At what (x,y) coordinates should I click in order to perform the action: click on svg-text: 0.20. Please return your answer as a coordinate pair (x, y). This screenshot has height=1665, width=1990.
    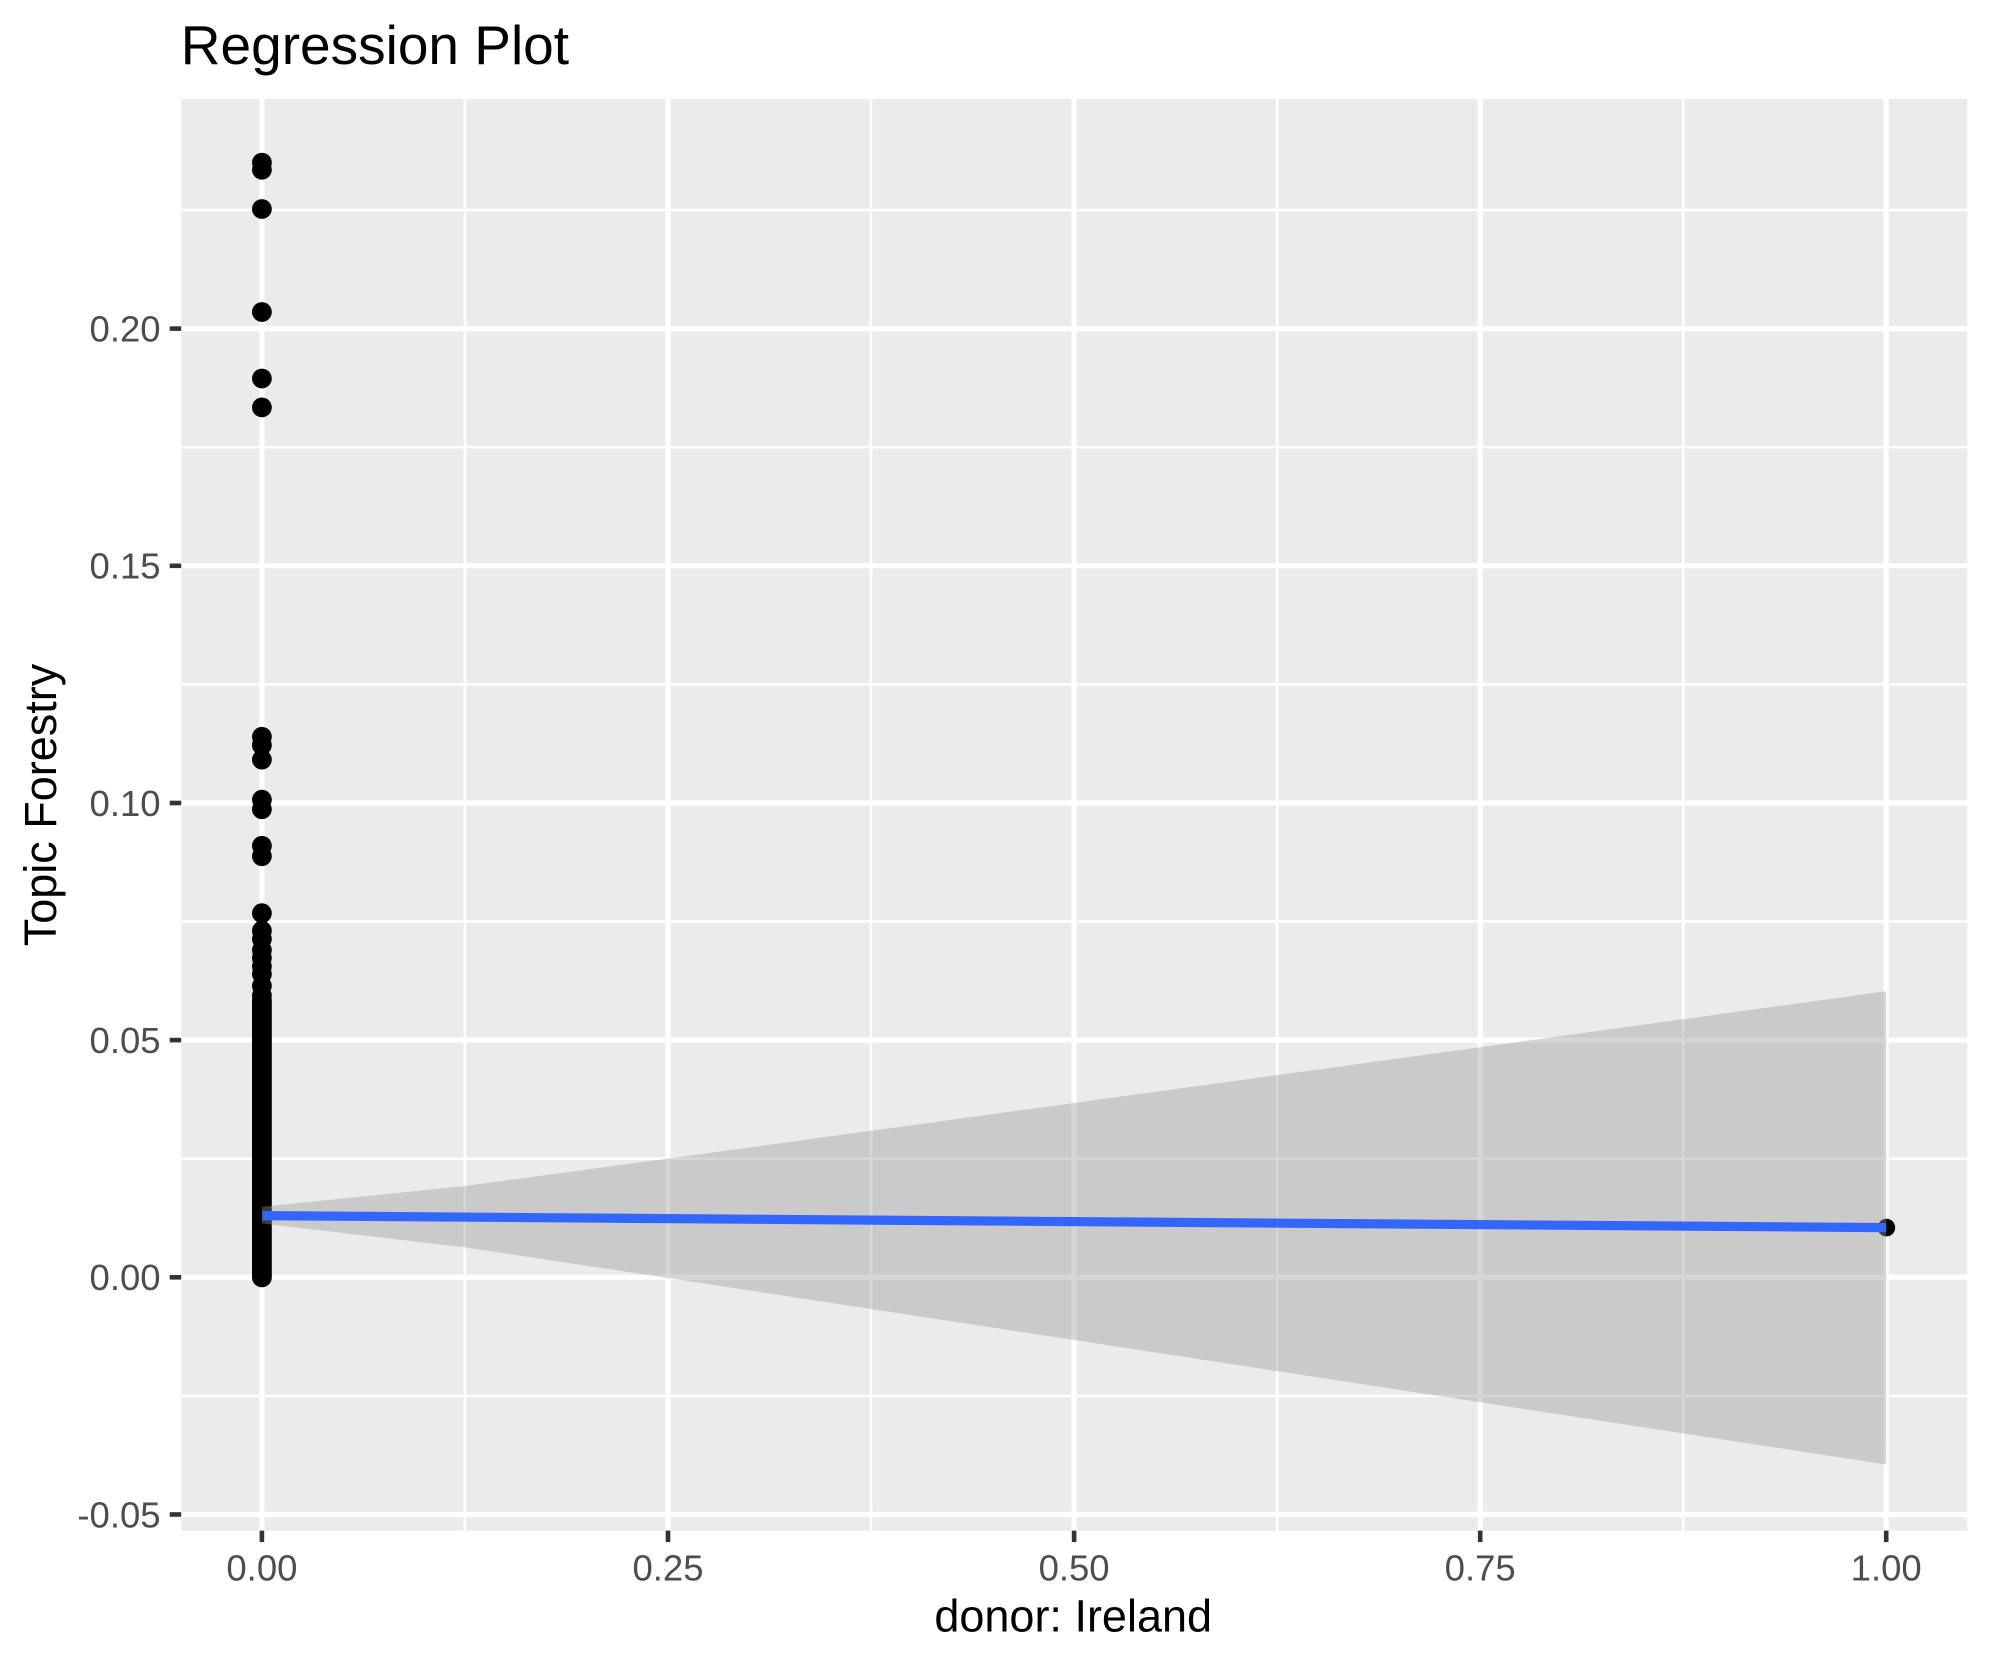
    Looking at the image, I should click on (125, 328).